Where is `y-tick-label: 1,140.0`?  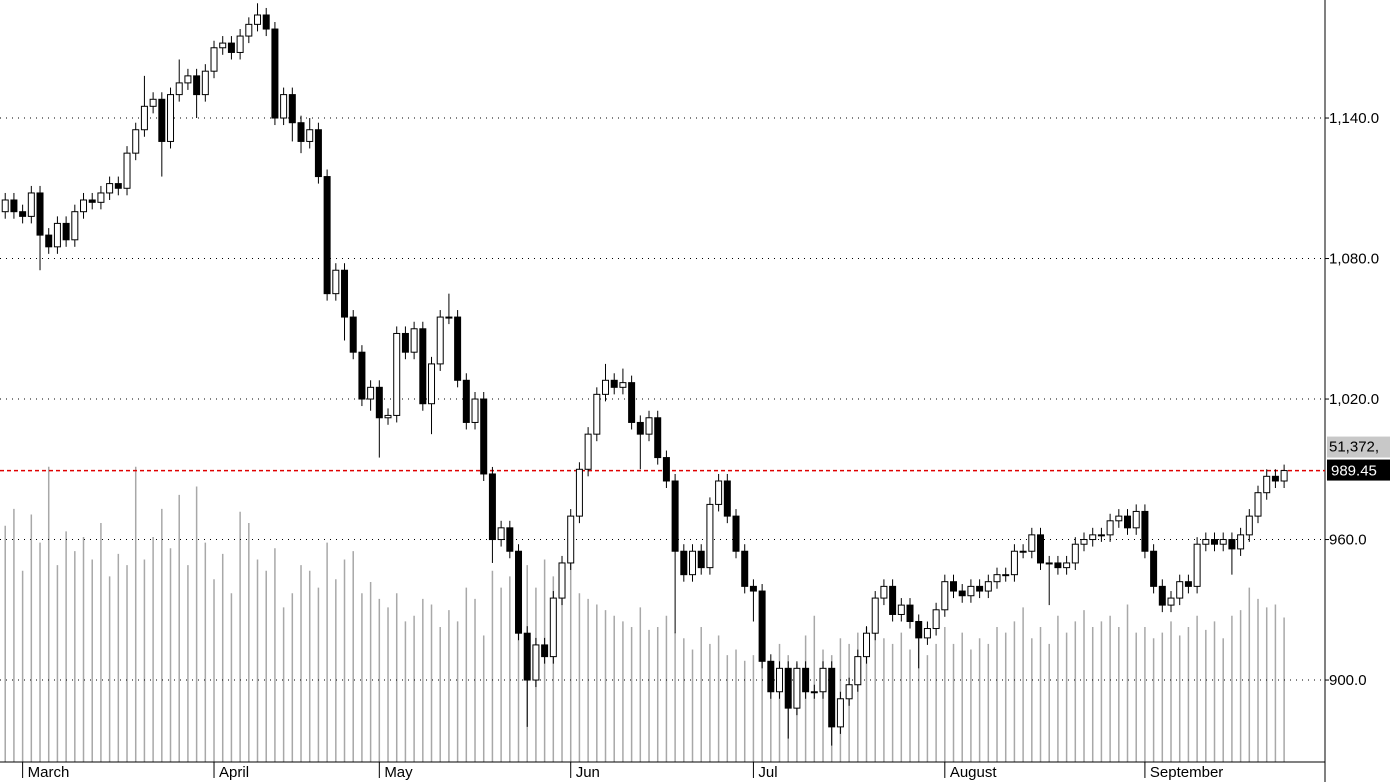
y-tick-label: 1,140.0 is located at coordinates (1354, 118).